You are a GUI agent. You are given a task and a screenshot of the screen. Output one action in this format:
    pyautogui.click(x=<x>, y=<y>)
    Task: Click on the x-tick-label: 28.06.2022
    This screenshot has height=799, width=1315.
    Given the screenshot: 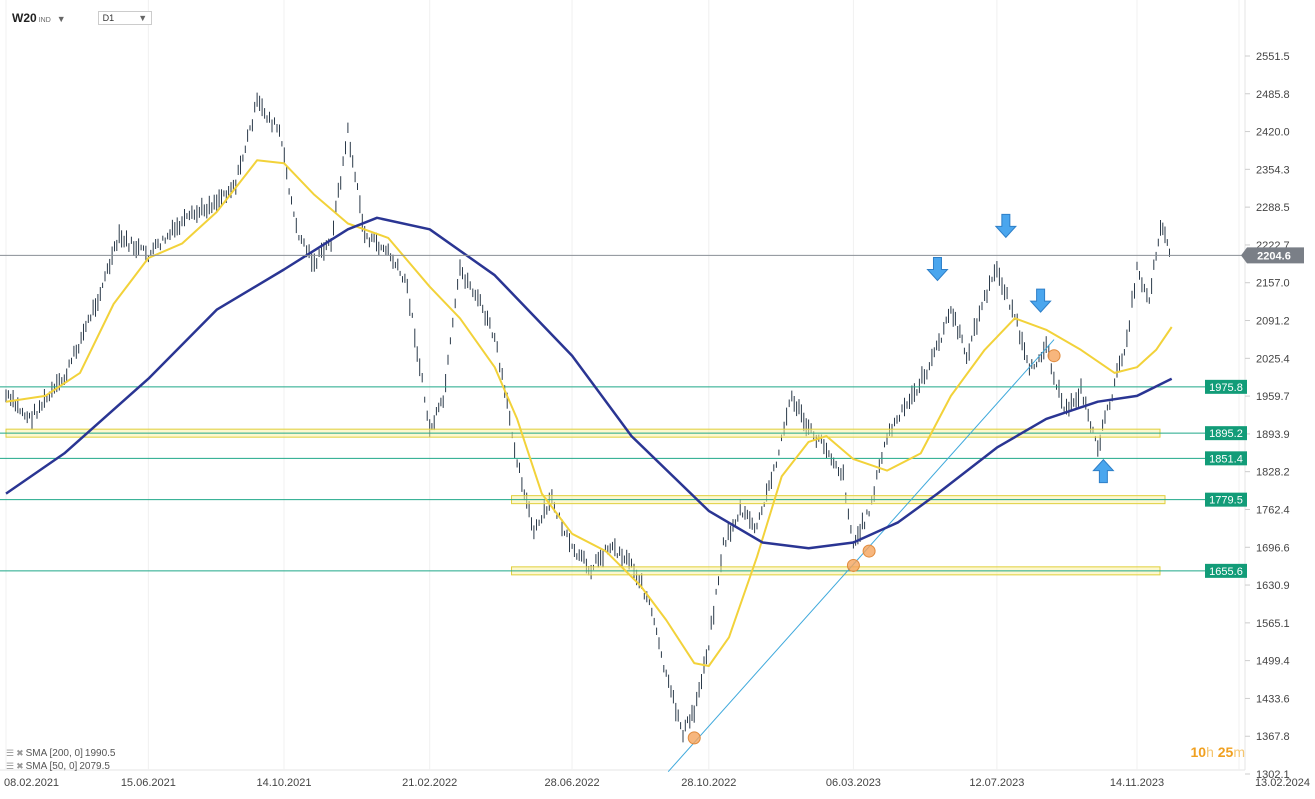 What is the action you would take?
    pyautogui.click(x=572, y=783)
    